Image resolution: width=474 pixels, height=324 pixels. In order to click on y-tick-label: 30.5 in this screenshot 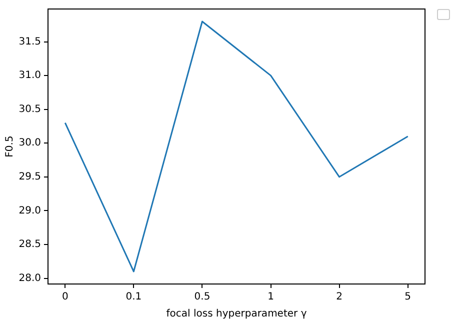, I will do `click(29, 109)`.